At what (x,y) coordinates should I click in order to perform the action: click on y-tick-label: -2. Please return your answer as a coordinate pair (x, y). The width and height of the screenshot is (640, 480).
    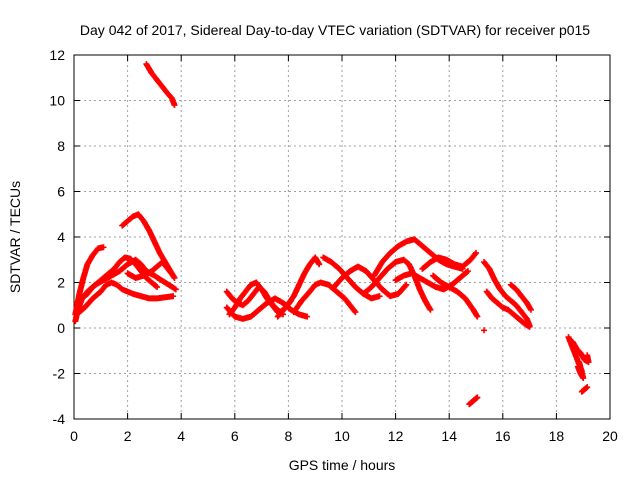
    Looking at the image, I should click on (59, 374).